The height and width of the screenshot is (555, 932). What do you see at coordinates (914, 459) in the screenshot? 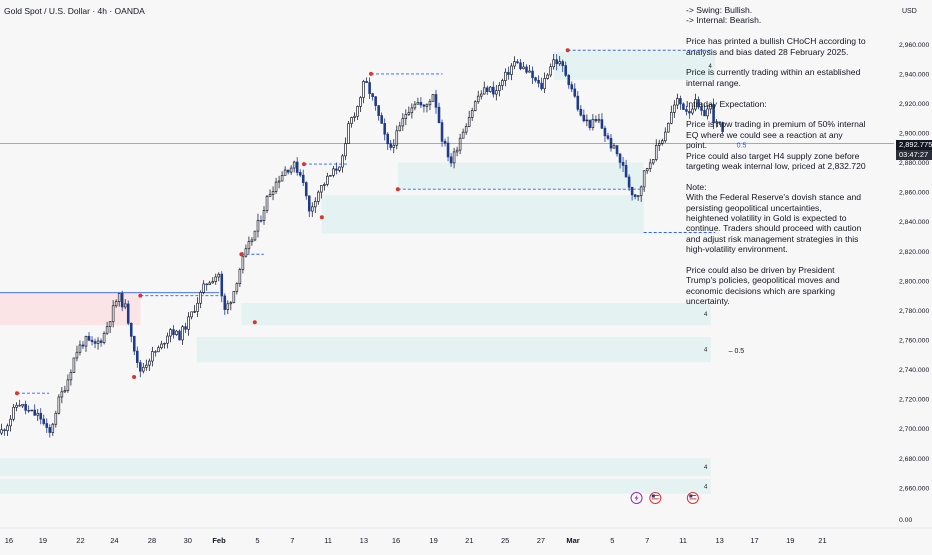
I see `price-tick-label: 2,680.000` at bounding box center [914, 459].